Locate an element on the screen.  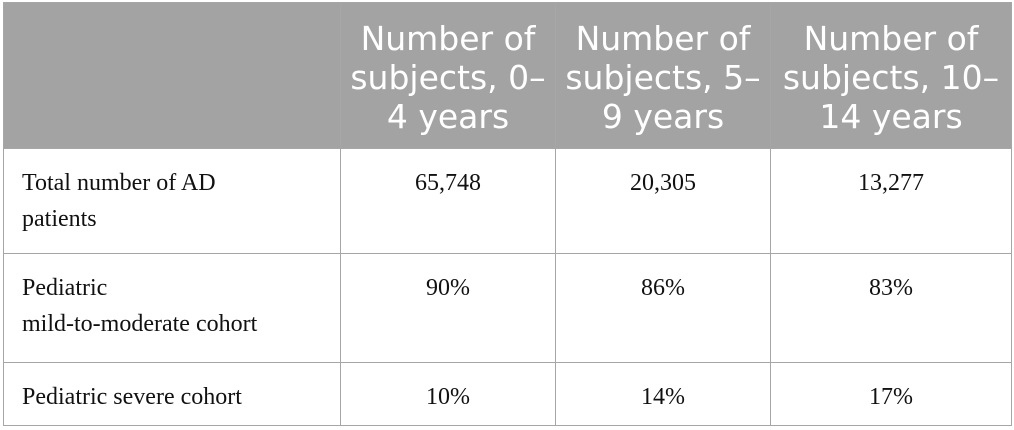
table-row: Pediatric severe cohort 10% 14% 17% is located at coordinates (507, 394).